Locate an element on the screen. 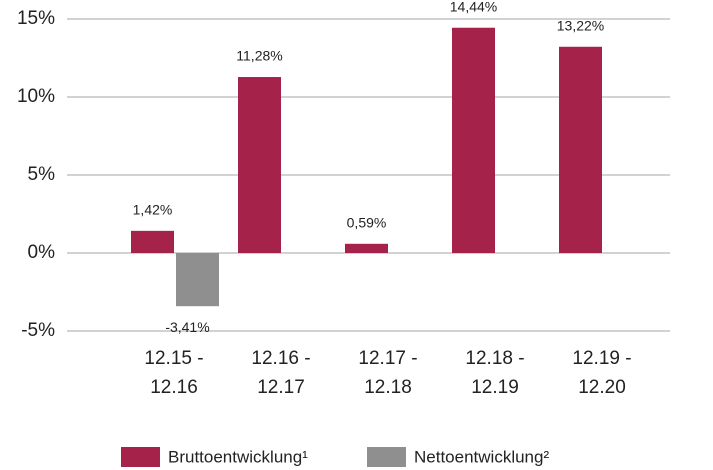 This screenshot has width=713, height=470. value-label: 0,59% is located at coordinates (367, 222).